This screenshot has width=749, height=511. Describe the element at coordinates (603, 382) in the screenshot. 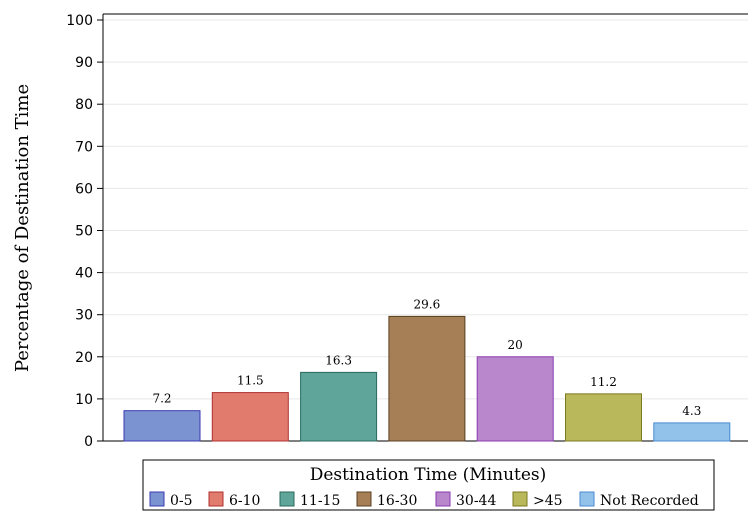

I see `data-label: 11.2` at that location.